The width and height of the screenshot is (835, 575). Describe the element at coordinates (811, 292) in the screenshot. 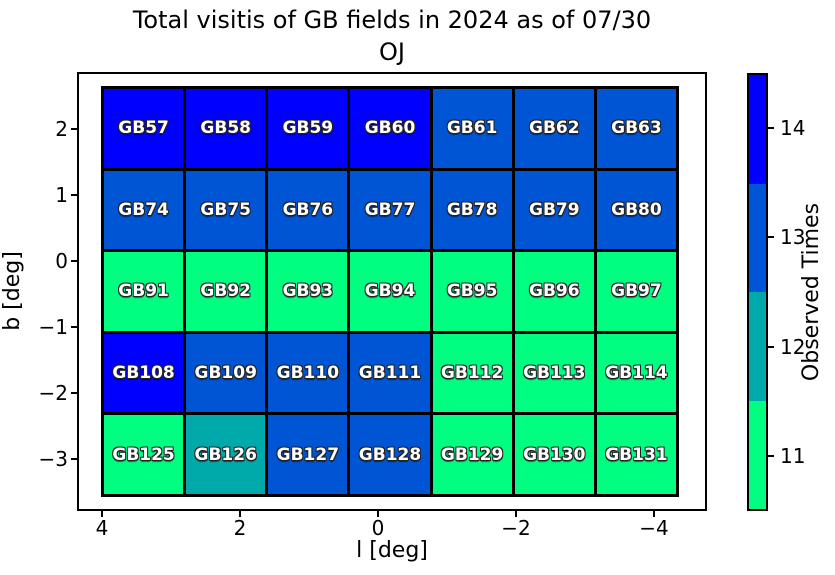

I see `colorbar-axis-label: Observed Times` at that location.